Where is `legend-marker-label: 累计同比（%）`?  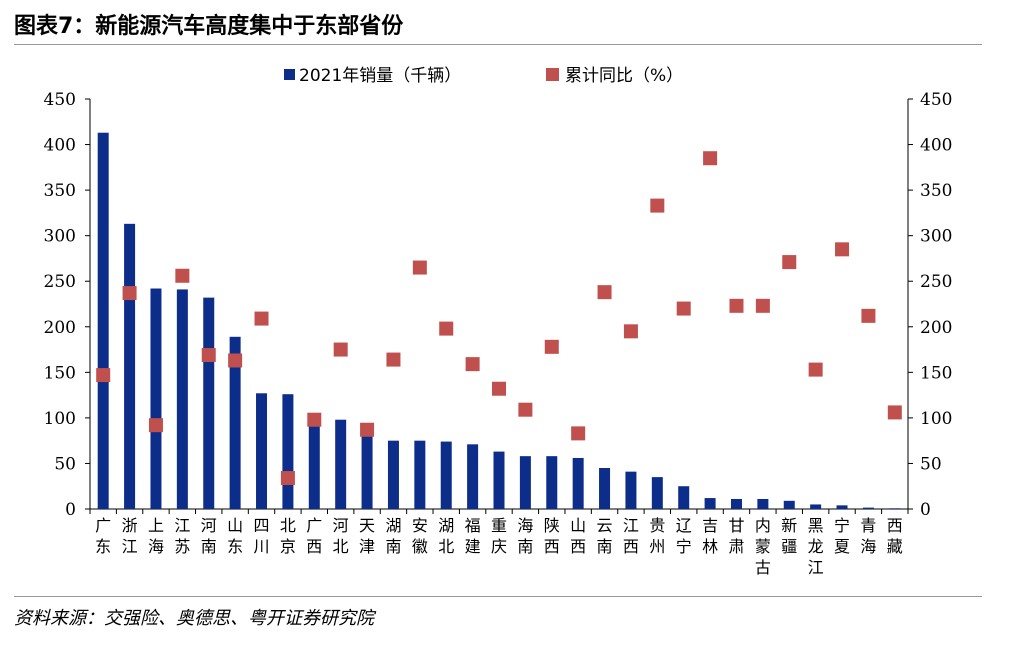
legend-marker-label: 累计同比（%） is located at coordinates (624, 76).